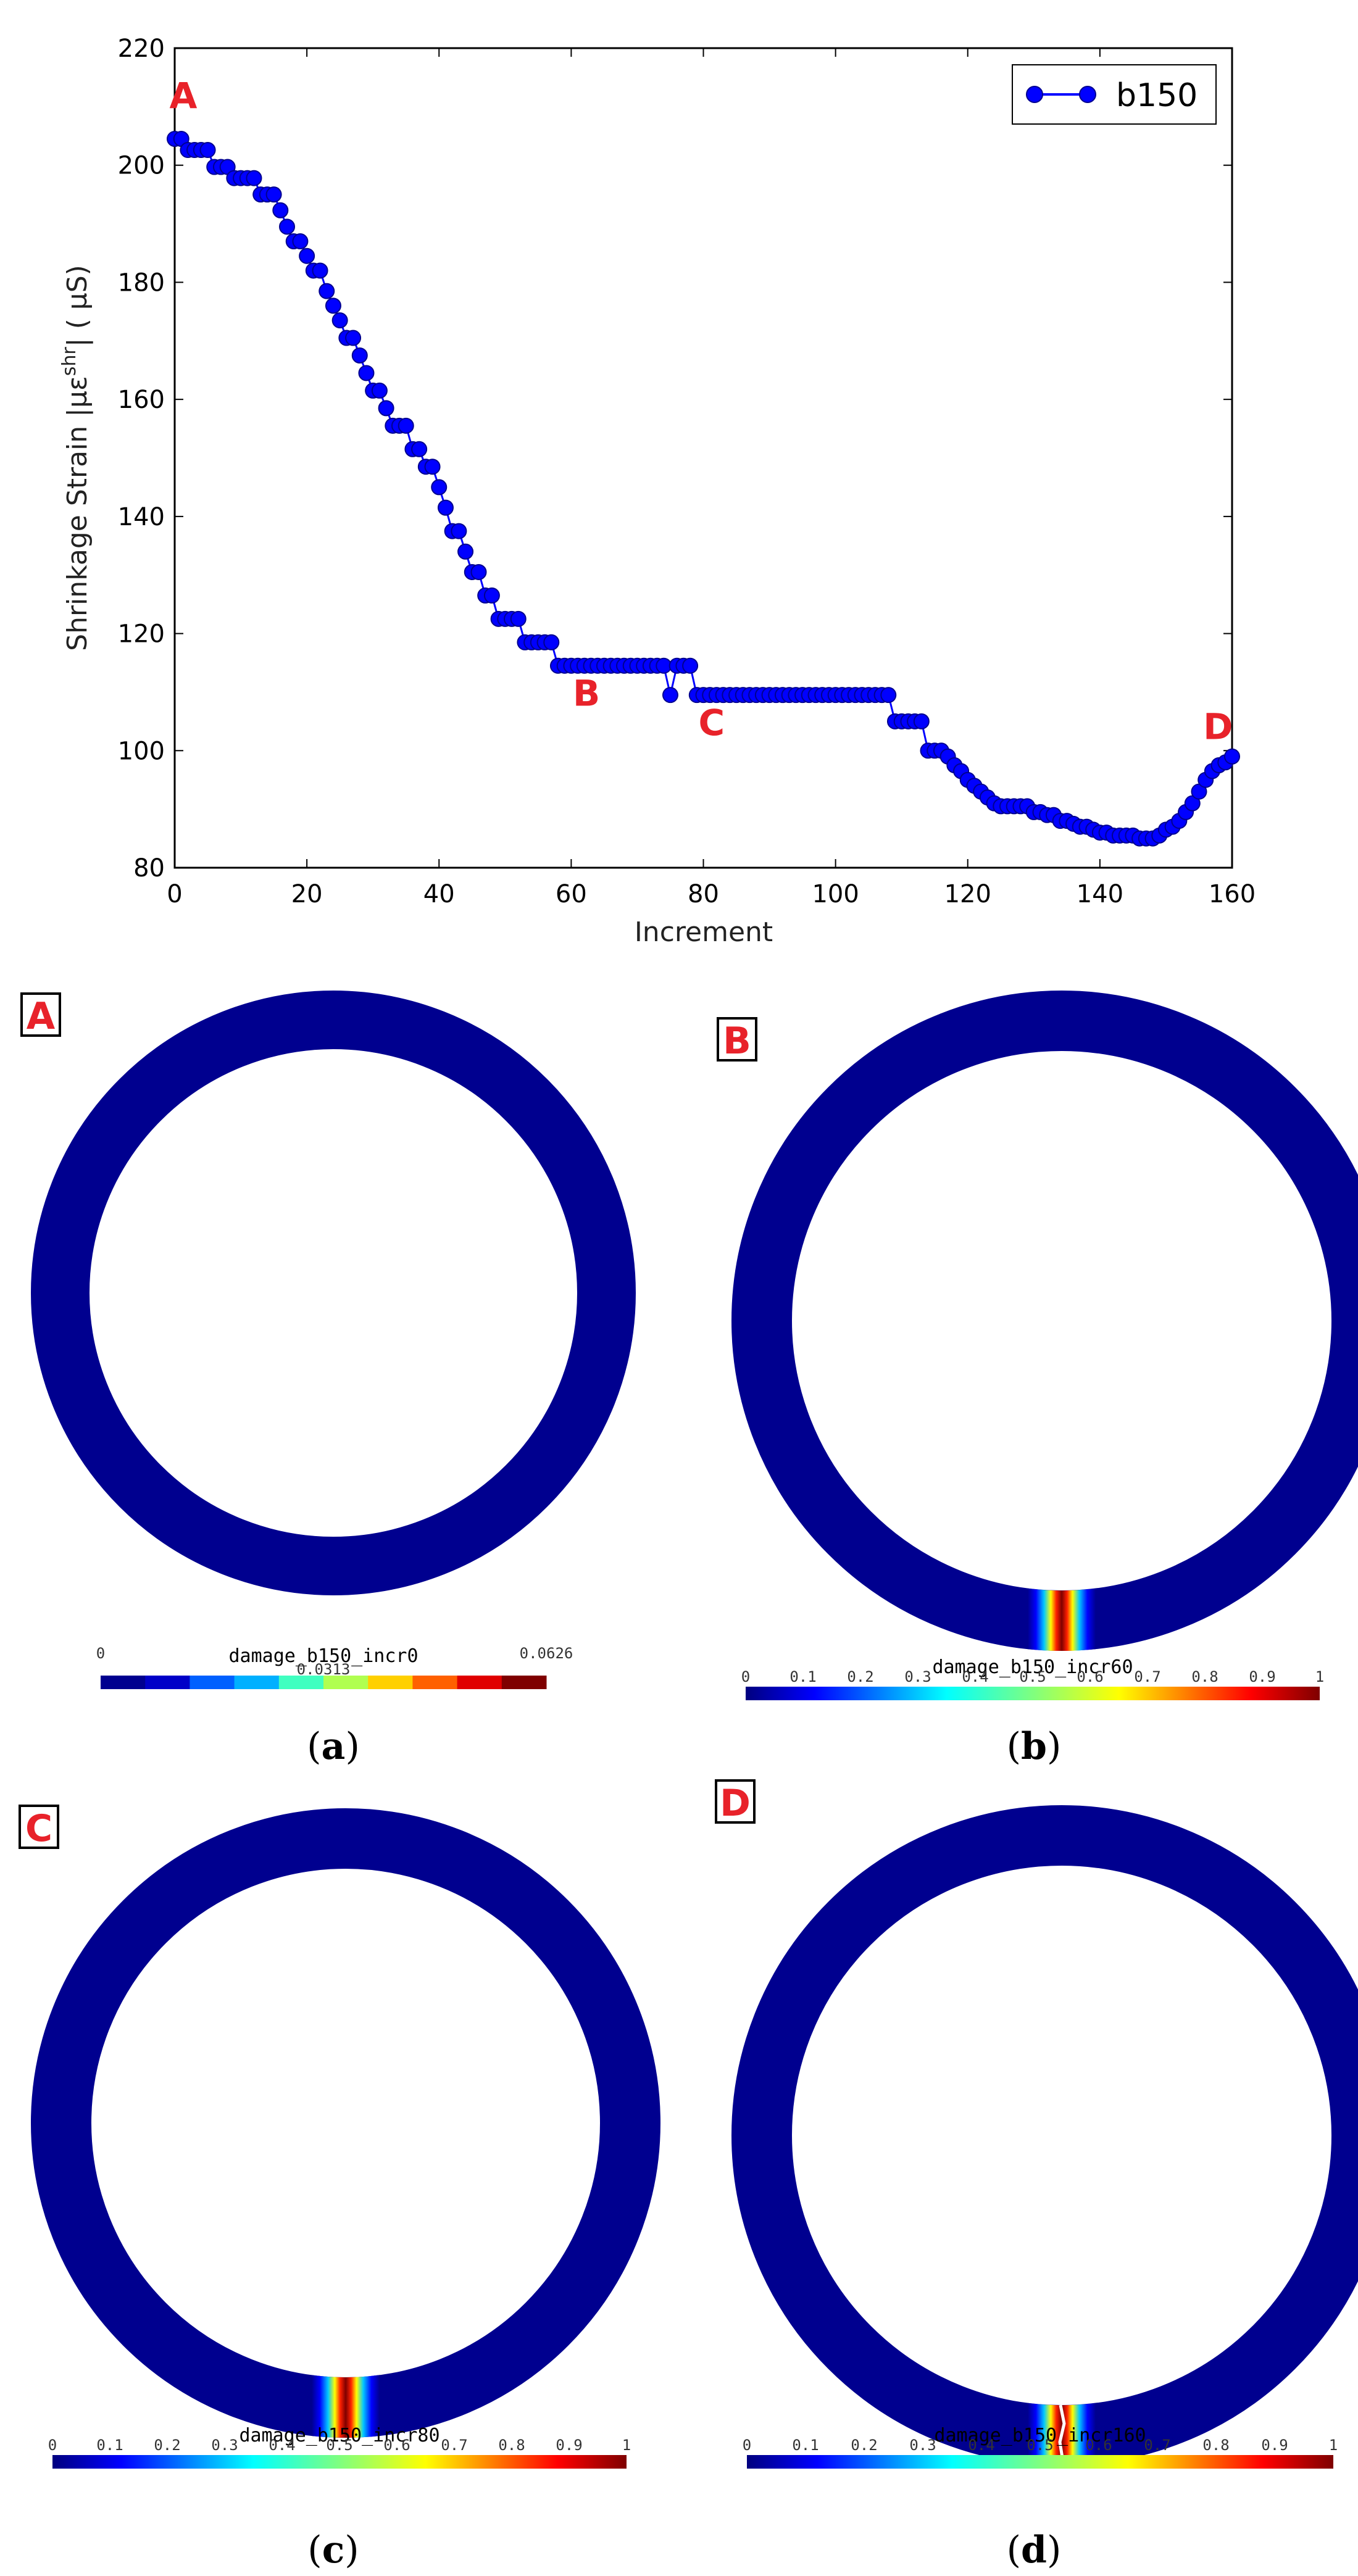 This screenshot has height=2576, width=1358. I want to click on colorbar-title: damage_b150_incr0, so click(323, 1656).